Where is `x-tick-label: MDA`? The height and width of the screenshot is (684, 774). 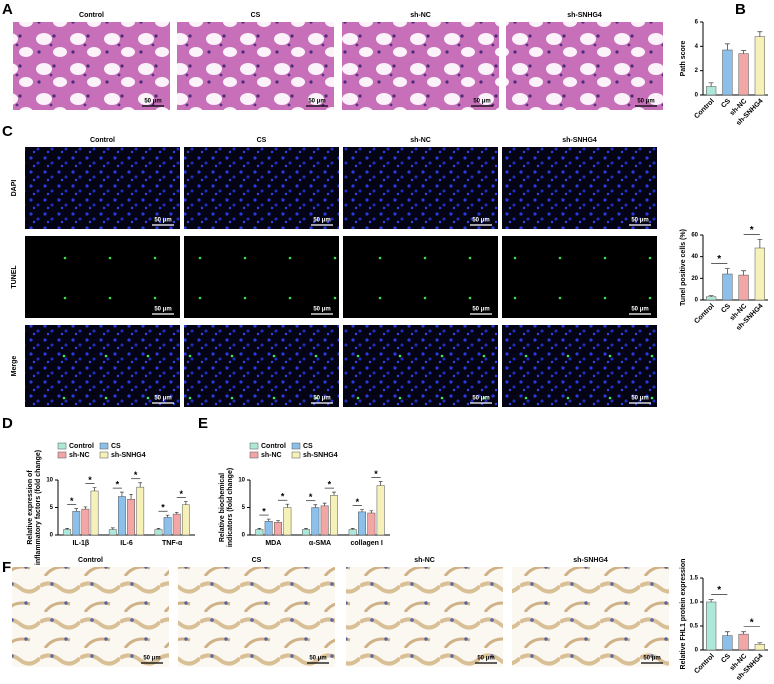
x-tick-label: MDA is located at coordinates (273, 543).